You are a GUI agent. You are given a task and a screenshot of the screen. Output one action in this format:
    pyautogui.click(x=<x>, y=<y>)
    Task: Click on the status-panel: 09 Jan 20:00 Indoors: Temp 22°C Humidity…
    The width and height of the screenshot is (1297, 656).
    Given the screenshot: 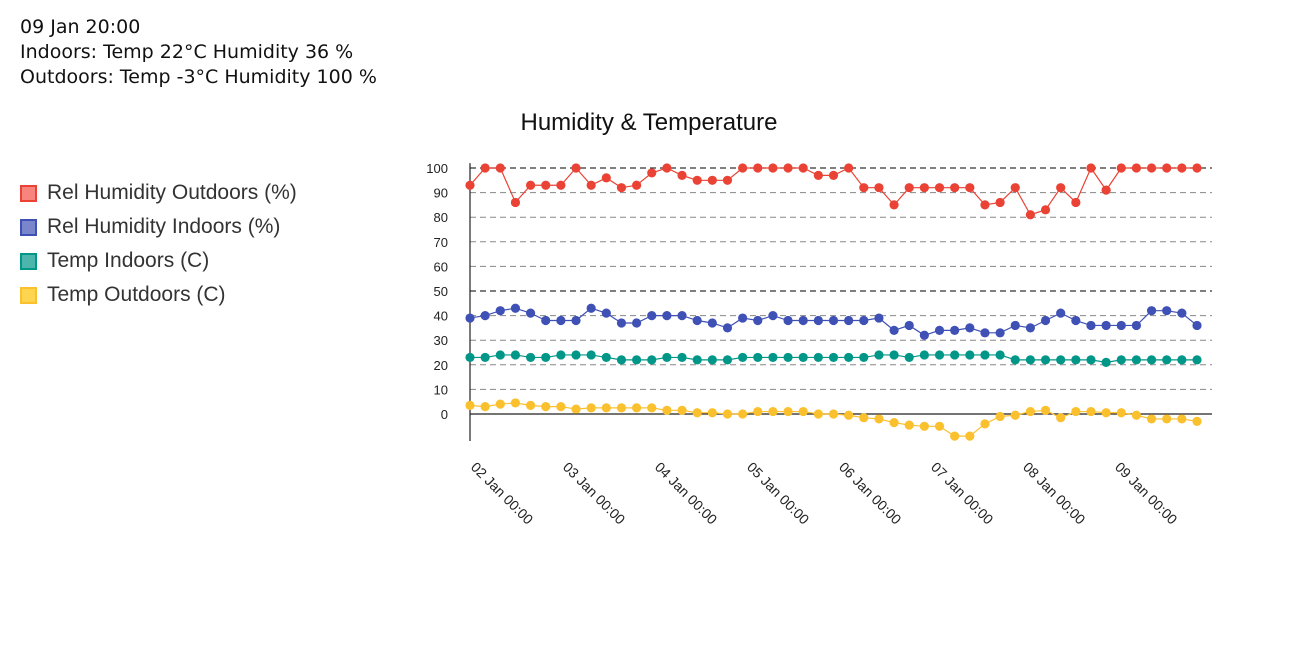 What is the action you would take?
    pyautogui.click(x=198, y=52)
    